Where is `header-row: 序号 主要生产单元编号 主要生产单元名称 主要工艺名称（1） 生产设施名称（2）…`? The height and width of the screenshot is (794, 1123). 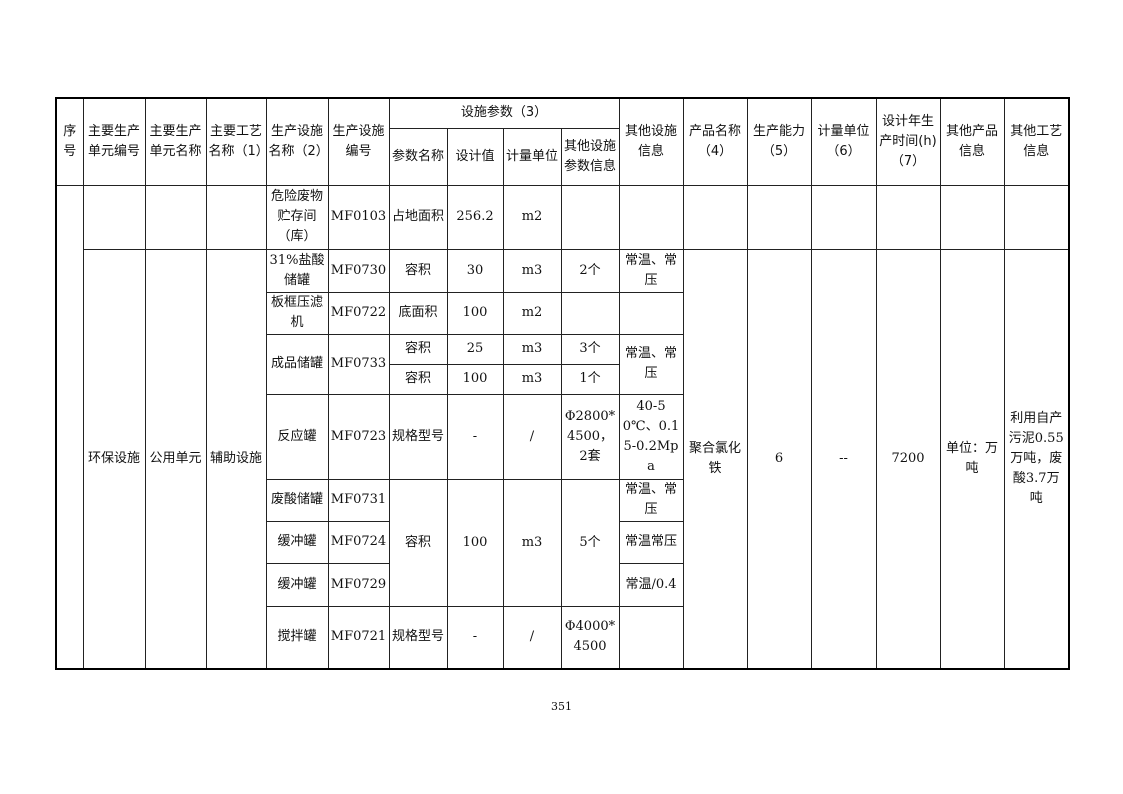
header-row: 序号 主要生产单元编号 主要生产单元名称 主要工艺名称（1） 生产设施名称（2）… is located at coordinates (562, 141).